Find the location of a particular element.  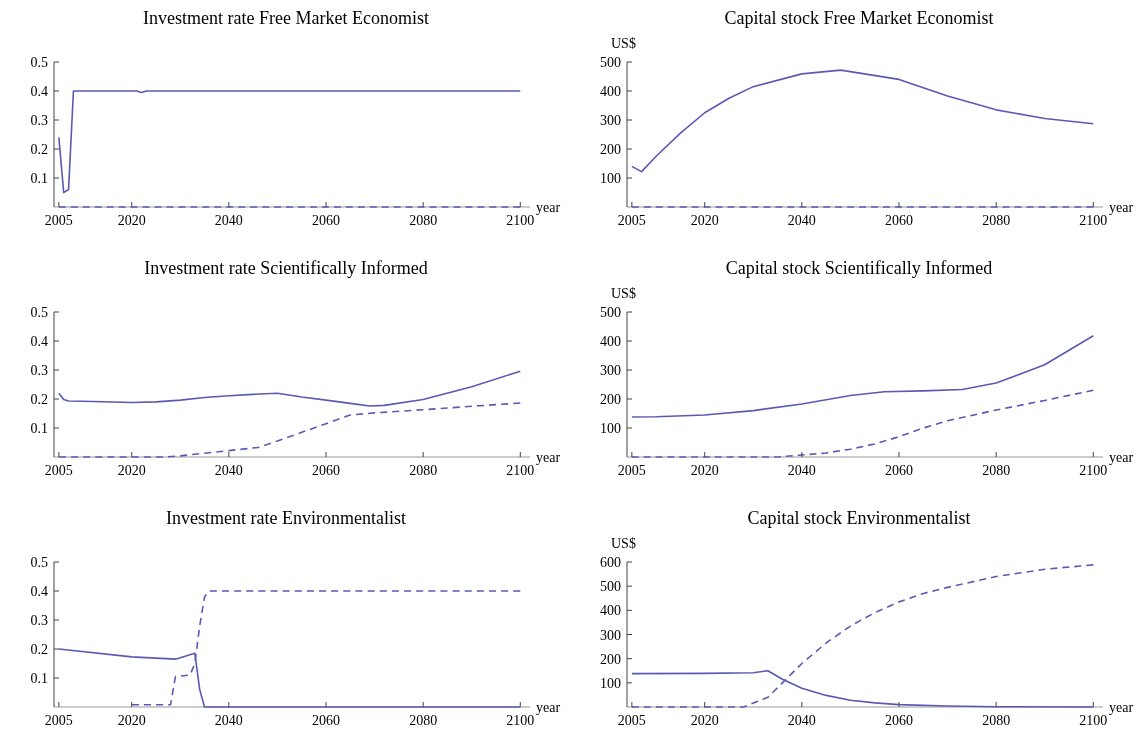

chart-title: Investment rate Free Market Economist is located at coordinates (286, 18).